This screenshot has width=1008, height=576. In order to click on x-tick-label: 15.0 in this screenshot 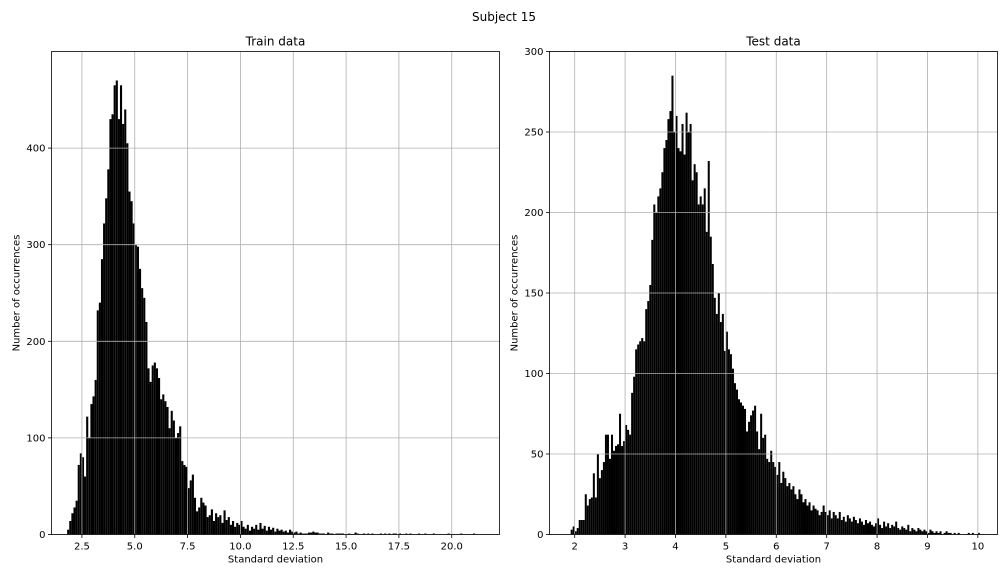, I will do `click(346, 547)`.